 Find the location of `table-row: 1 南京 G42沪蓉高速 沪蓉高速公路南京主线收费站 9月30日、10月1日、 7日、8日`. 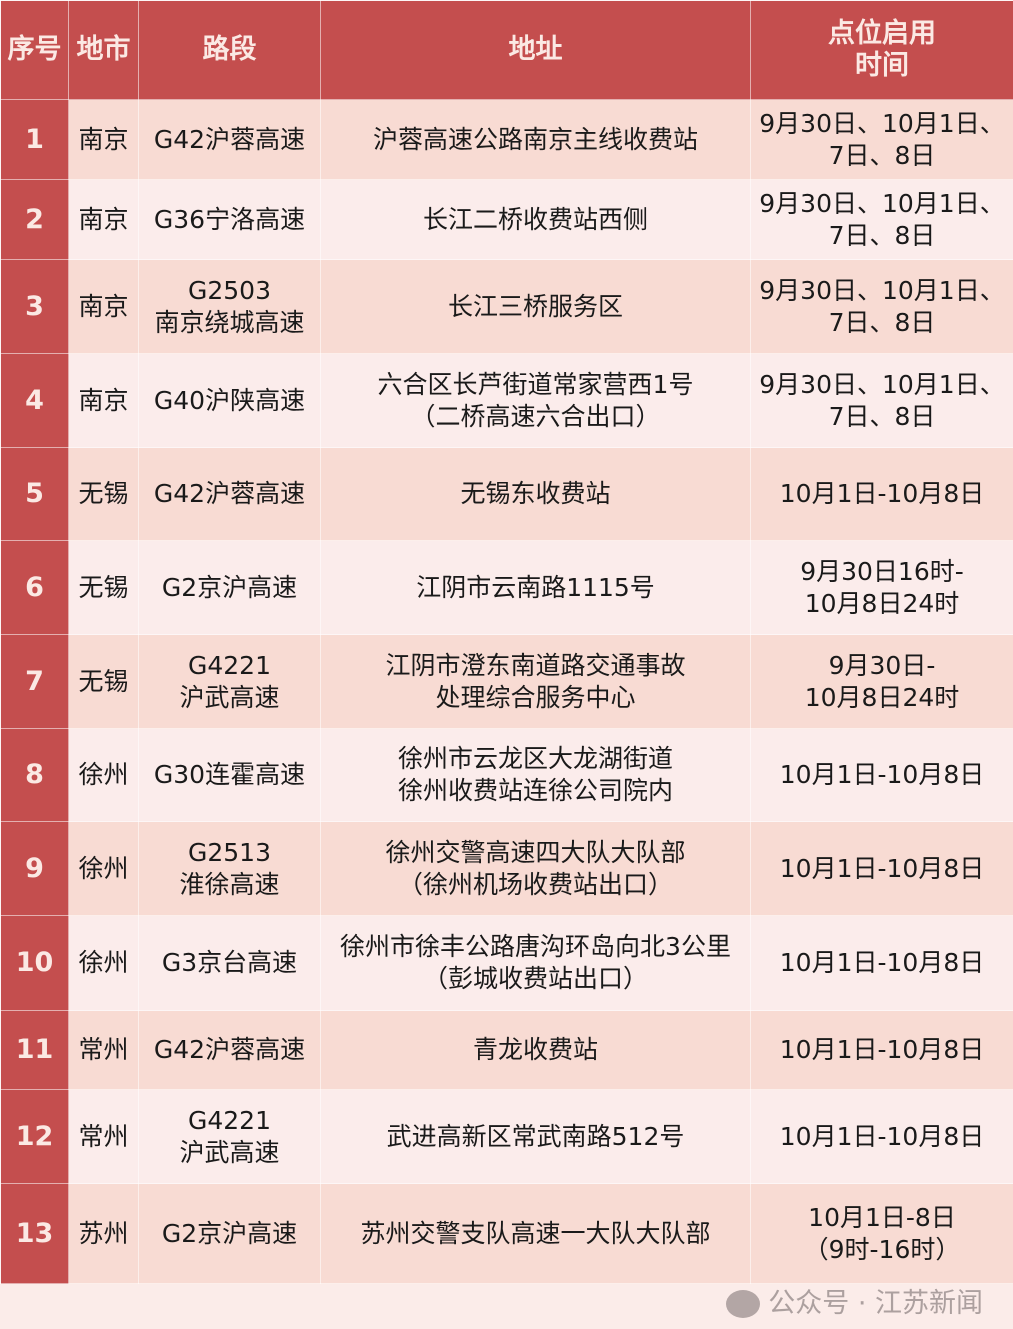

table-row: 1 南京 G42沪蓉高速 沪蓉高速公路南京主线收费站 9月30日、10月1日、 7日、8日 is located at coordinates (506, 139).